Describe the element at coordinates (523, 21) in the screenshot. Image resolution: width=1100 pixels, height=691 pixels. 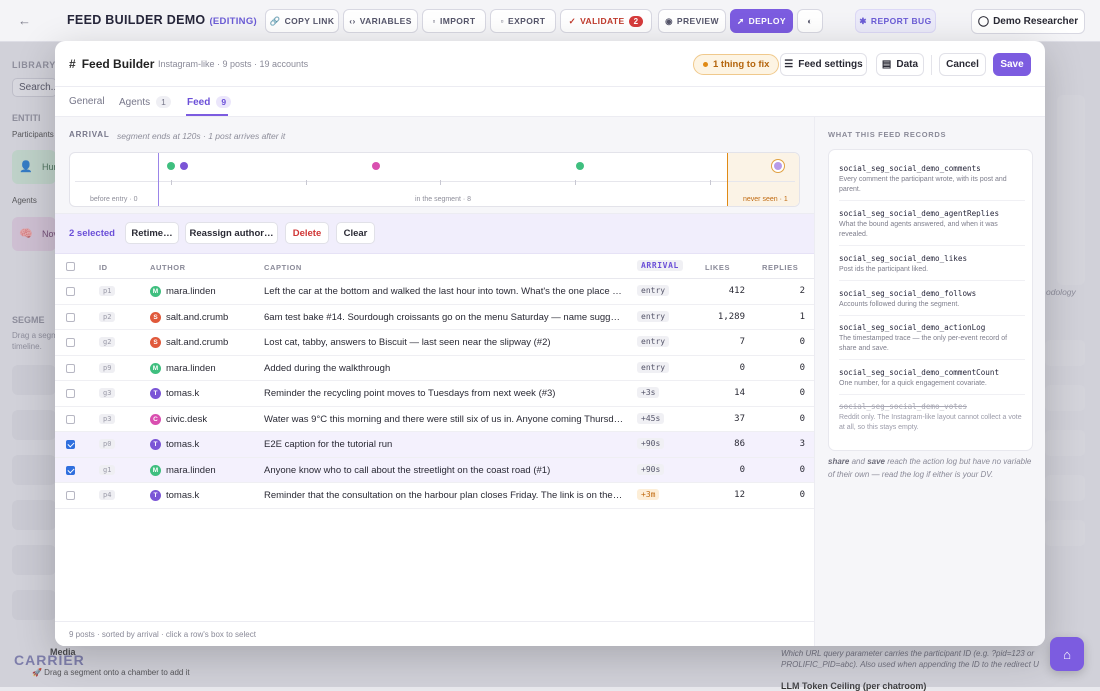
I see `export-button: ▫ EXPORT` at that location.